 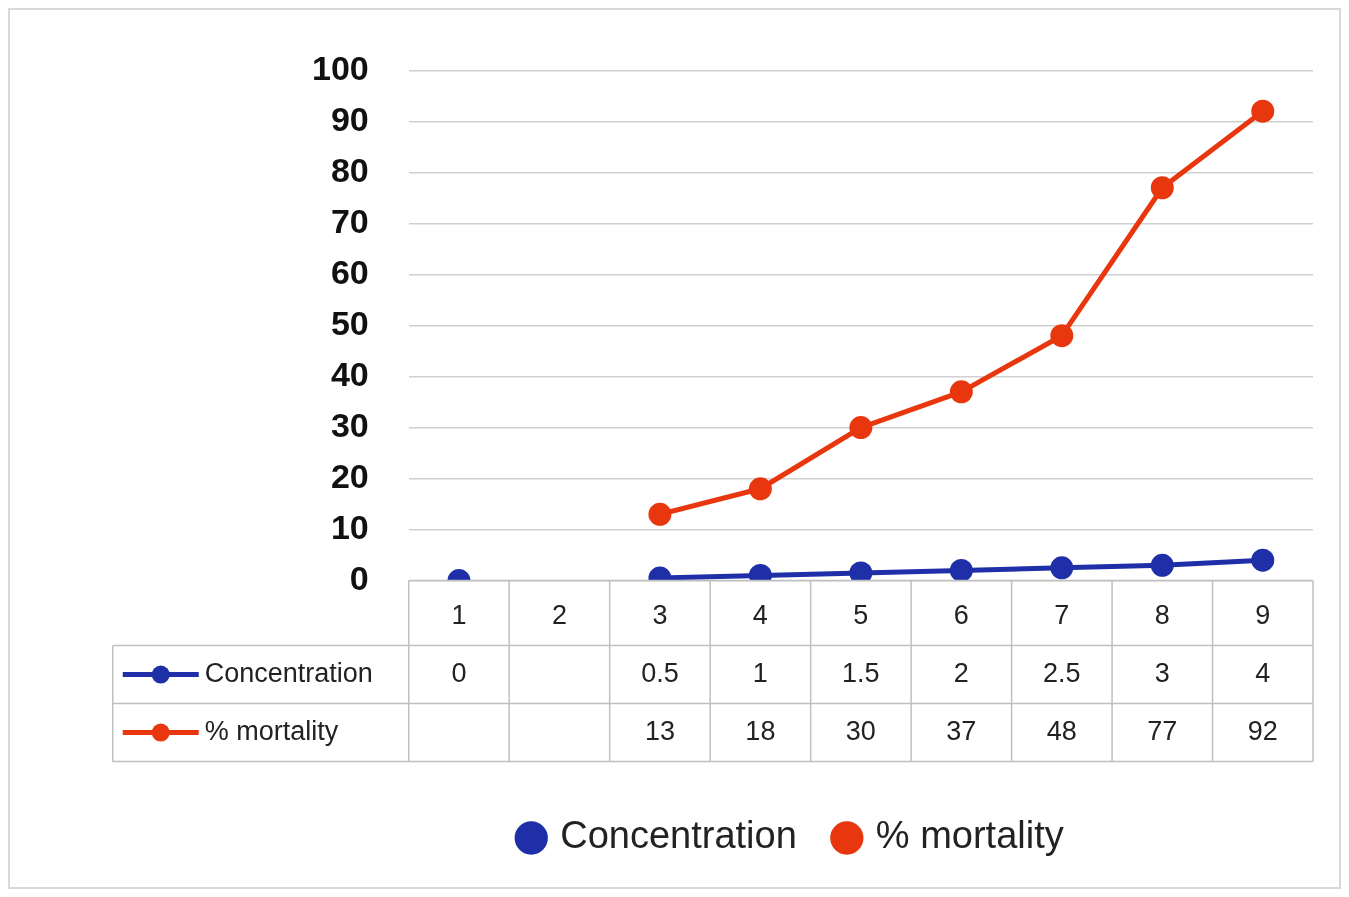 I want to click on y-tick-label: 30, so click(x=349, y=424).